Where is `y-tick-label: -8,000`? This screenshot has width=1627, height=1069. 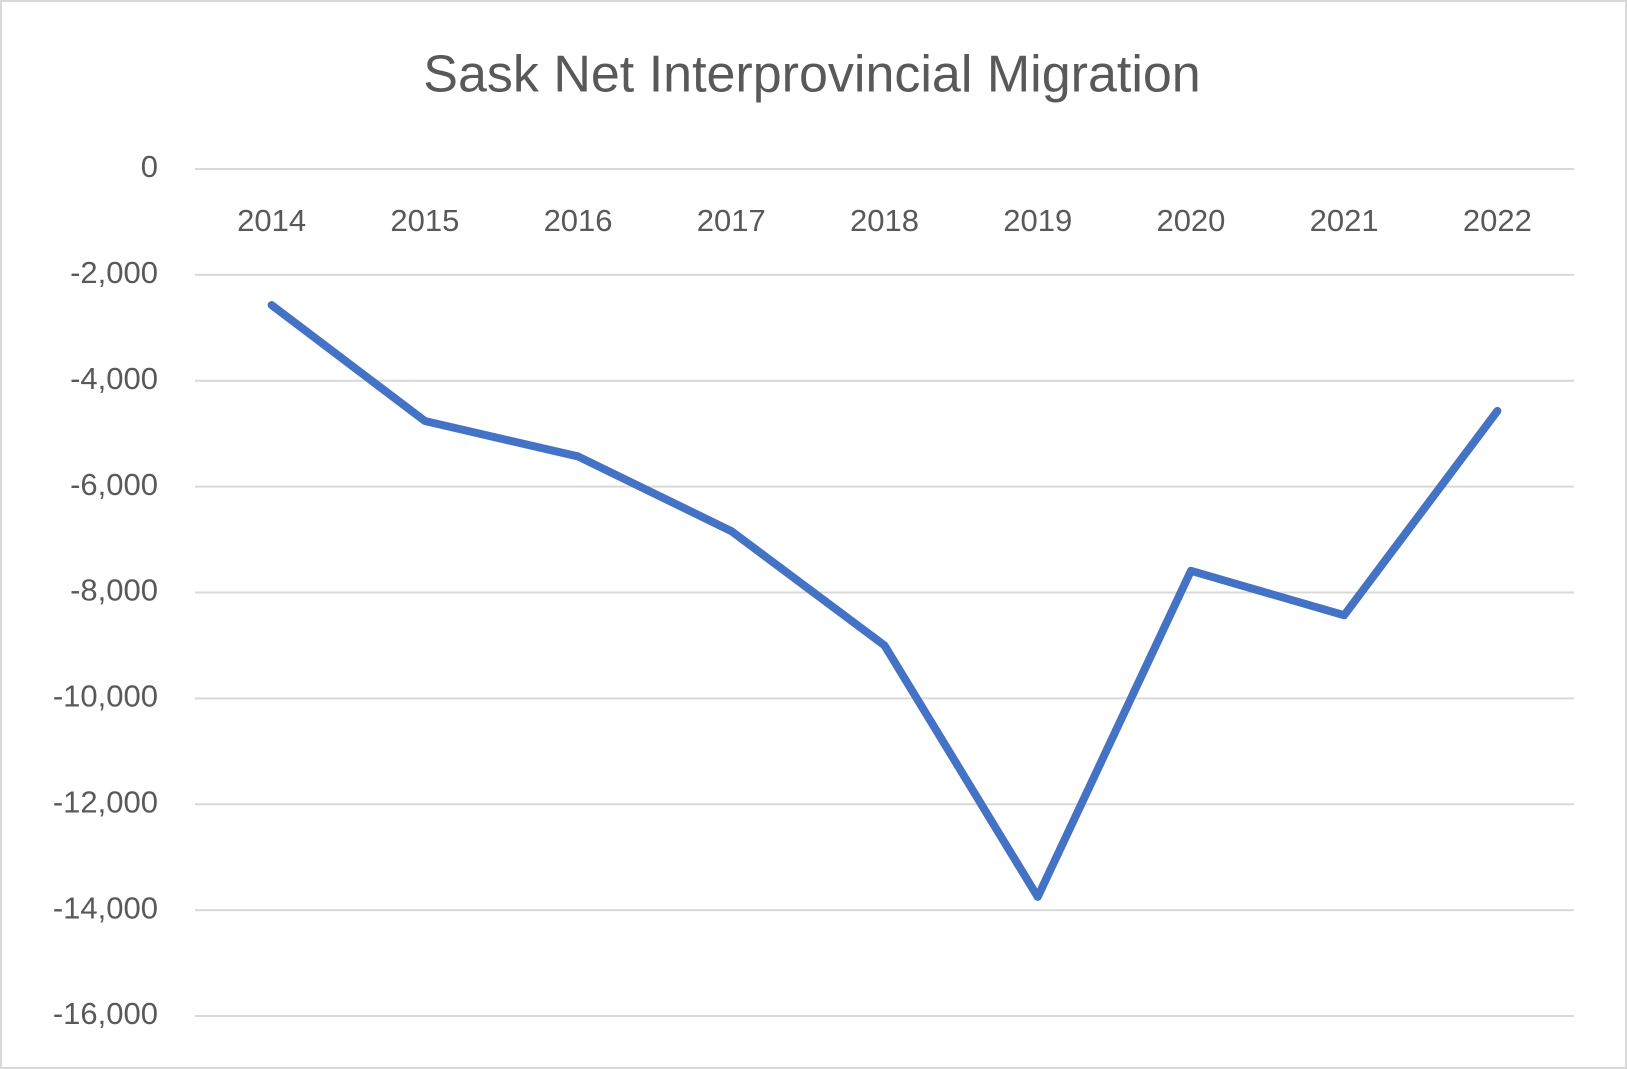 y-tick-label: -8,000 is located at coordinates (114, 590).